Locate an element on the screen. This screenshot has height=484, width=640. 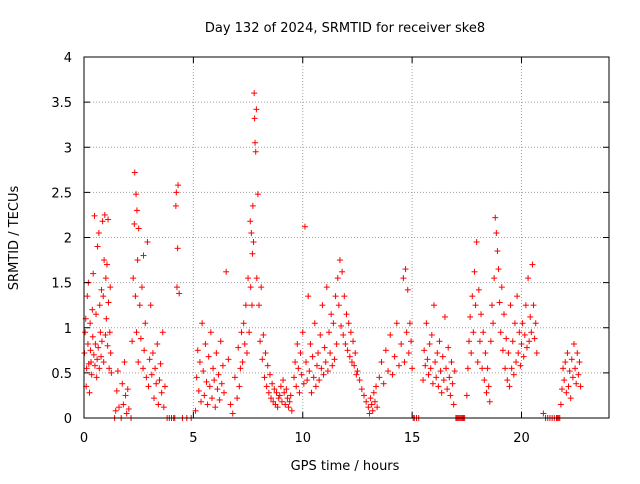
y-tick-label: 0.5 is located at coordinates (61, 374).